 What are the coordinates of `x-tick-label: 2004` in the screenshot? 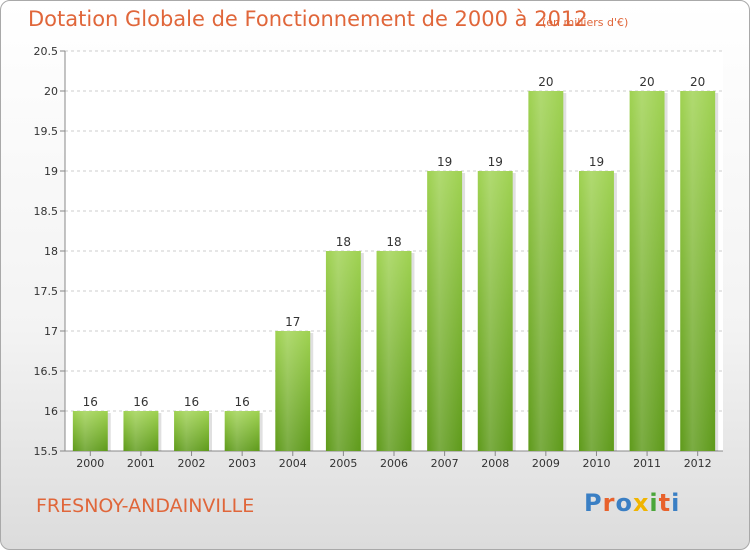 It's located at (293, 463).